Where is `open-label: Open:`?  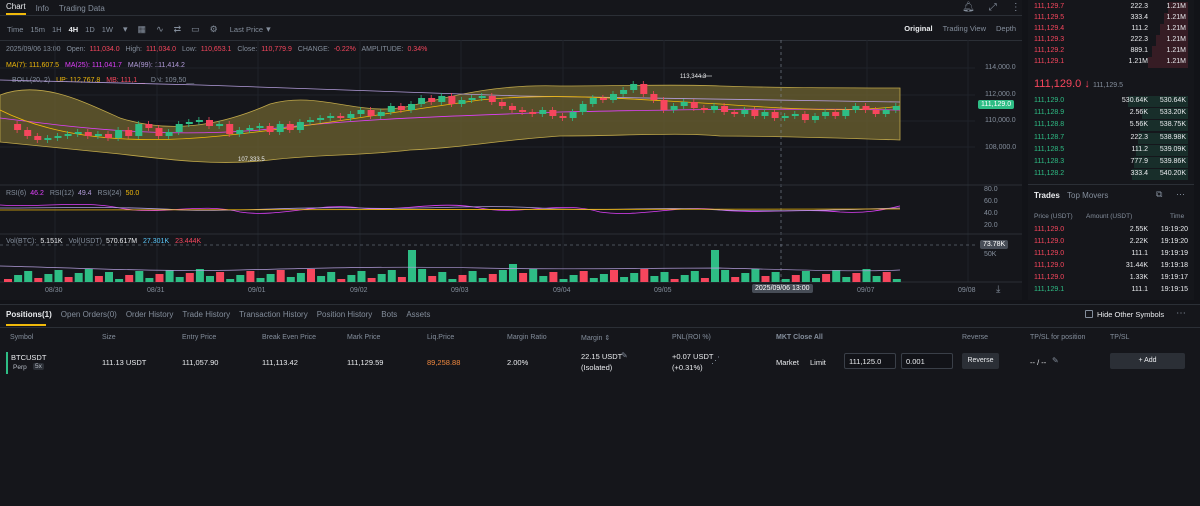 open-label: Open: is located at coordinates (76, 49).